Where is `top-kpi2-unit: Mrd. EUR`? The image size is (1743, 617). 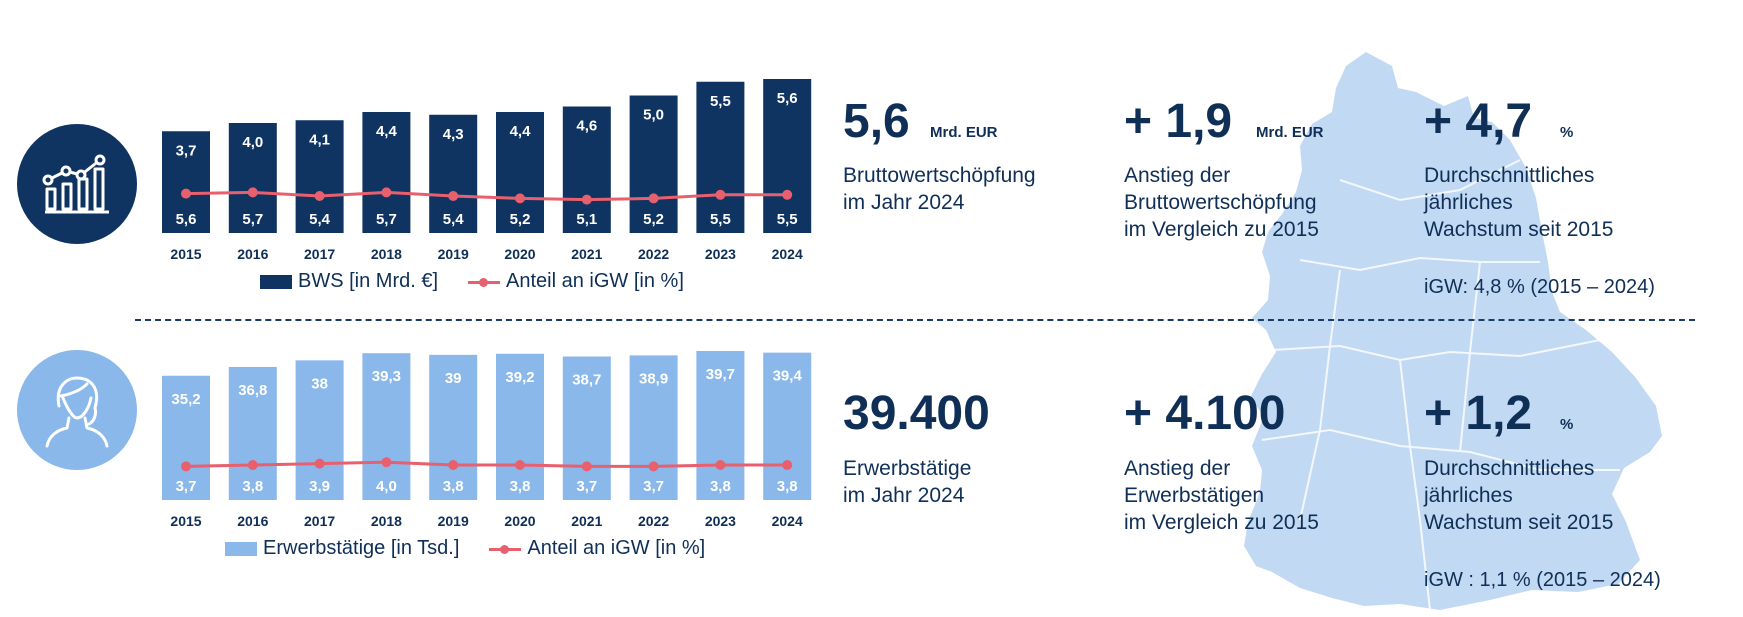 top-kpi2-unit: Mrd. EUR is located at coordinates (1290, 132).